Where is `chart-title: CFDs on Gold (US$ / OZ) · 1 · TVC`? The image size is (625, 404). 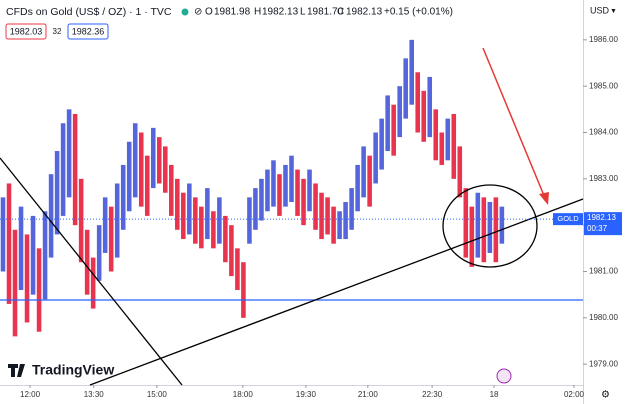
chart-title: CFDs on Gold (US$ / OZ) · 1 · TVC is located at coordinates (89, 12).